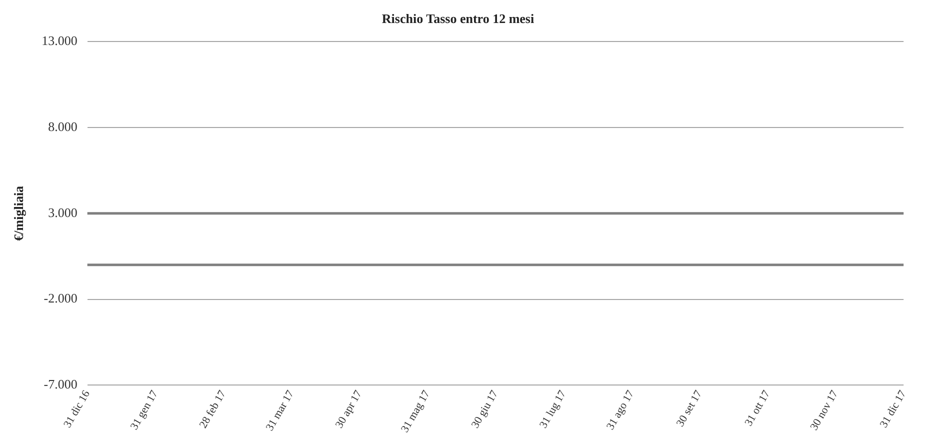 The height and width of the screenshot is (446, 926). I want to click on chart-title: Rischio Tasso entro 12 mesi, so click(458, 18).